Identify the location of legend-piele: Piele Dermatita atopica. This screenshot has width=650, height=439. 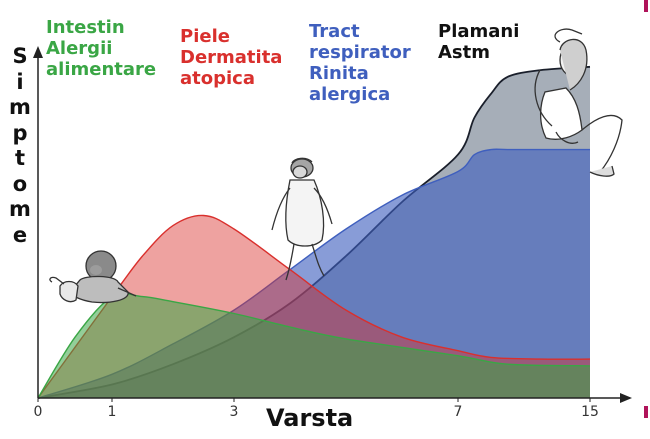
(231, 57).